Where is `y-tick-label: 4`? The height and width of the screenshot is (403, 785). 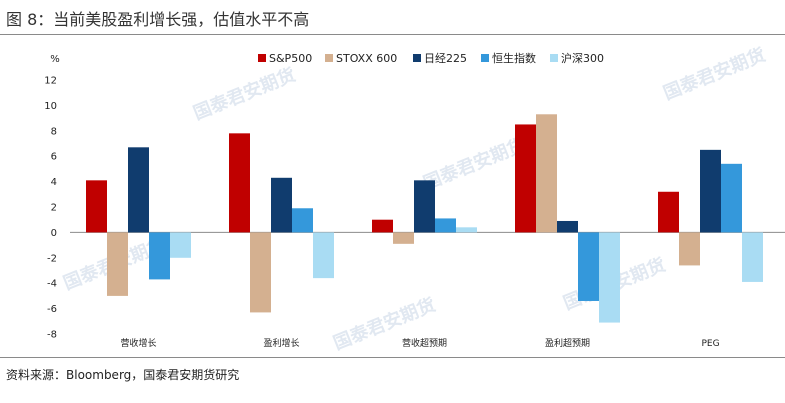
y-tick-label: 4 is located at coordinates (54, 182).